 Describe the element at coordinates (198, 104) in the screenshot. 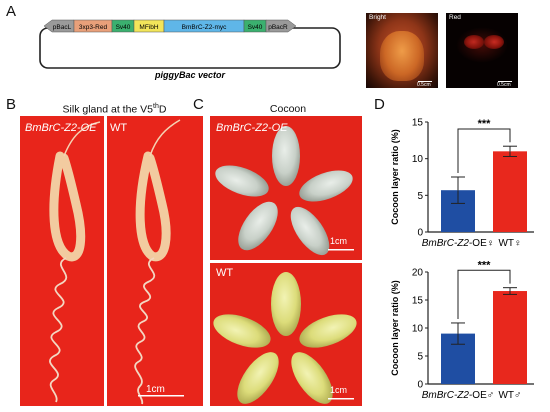

I see `panel-letter-c: C` at that location.